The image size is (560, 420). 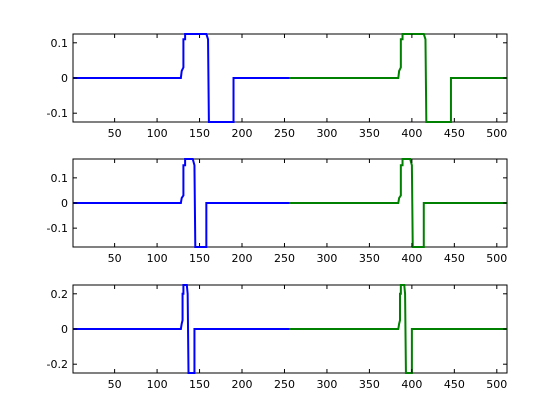 What do you see at coordinates (60, 294) in the screenshot?
I see `y-tick-label: 0.2` at bounding box center [60, 294].